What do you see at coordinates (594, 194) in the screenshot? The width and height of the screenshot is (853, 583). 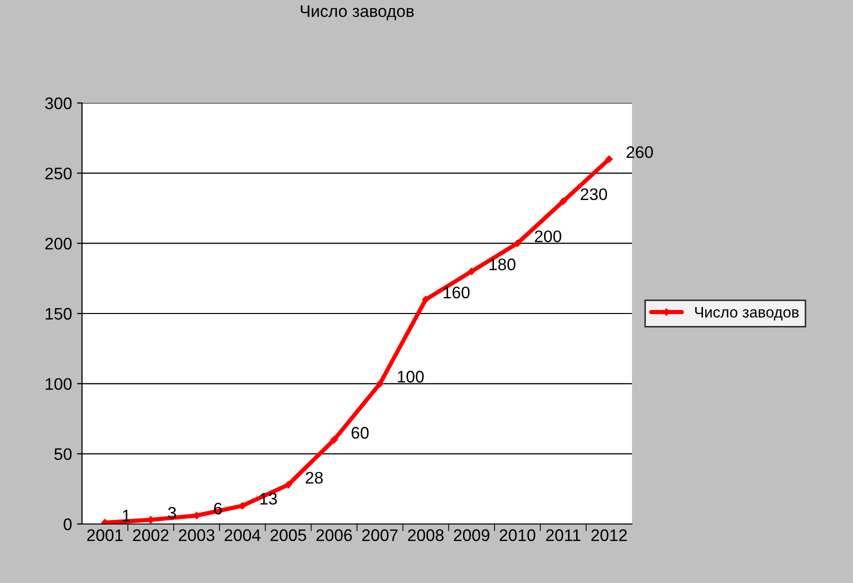 I see `data-label: 230` at bounding box center [594, 194].